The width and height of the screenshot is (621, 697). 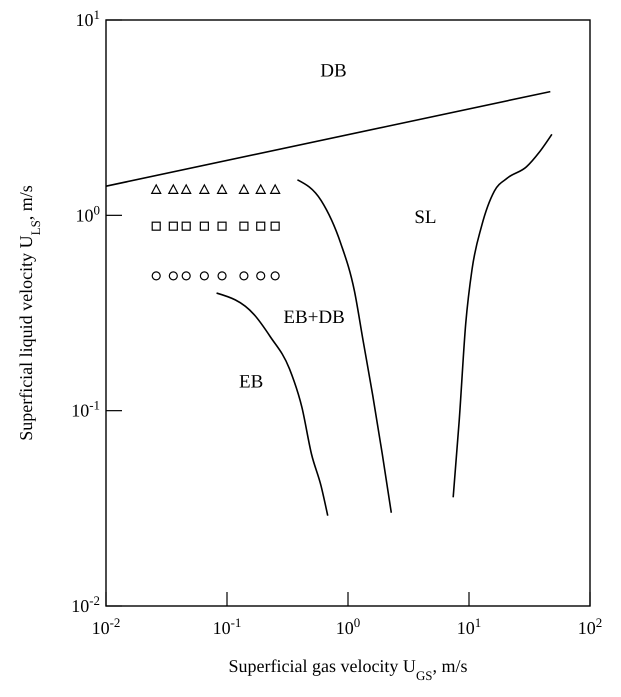 I want to click on x-tick-label: 10$^{0}$, so click(x=348, y=626).